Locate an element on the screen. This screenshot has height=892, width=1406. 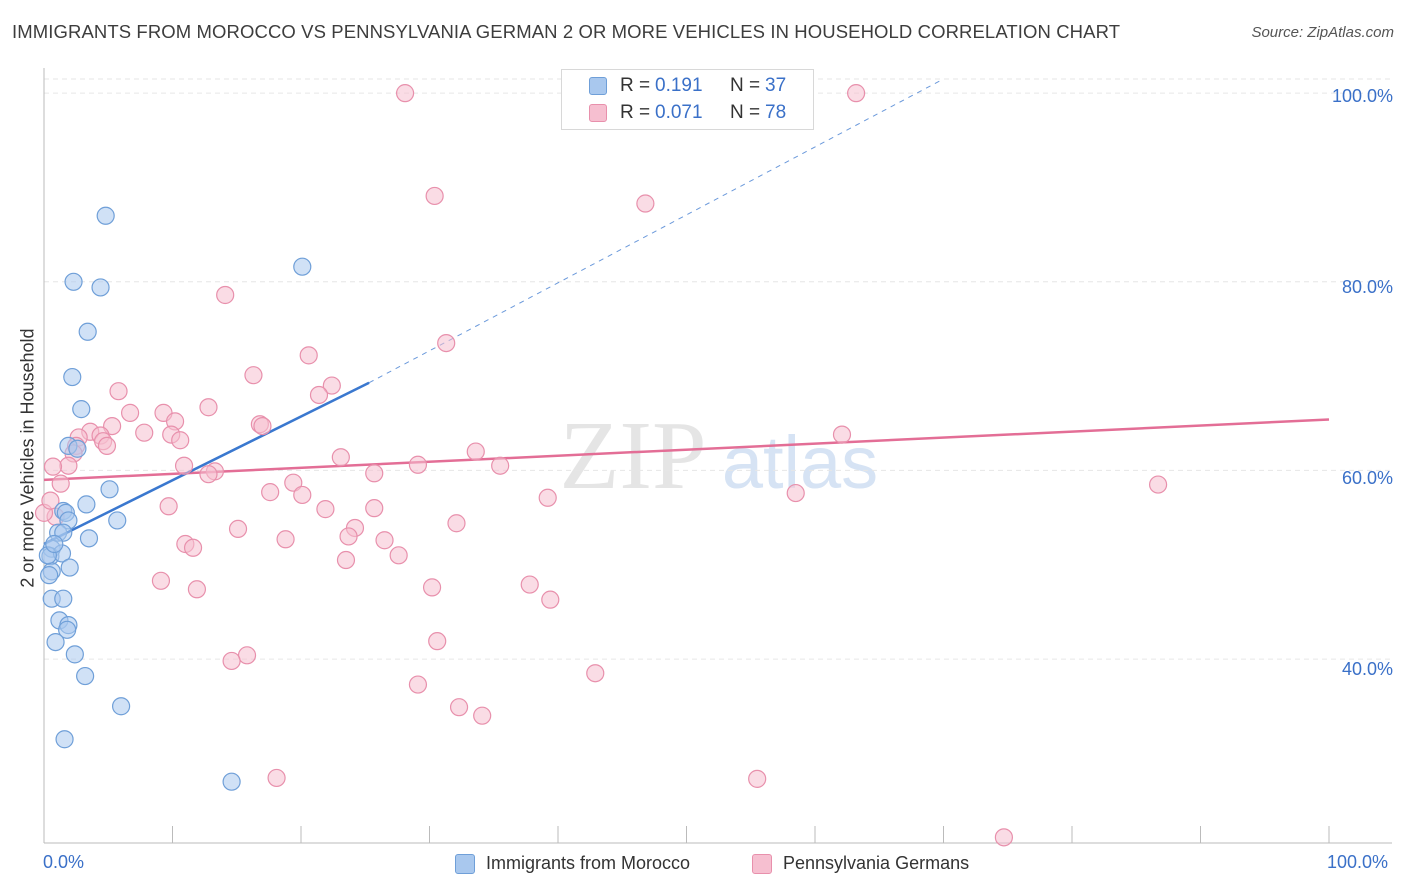
n-value: 78 is located at coordinates (776, 112).